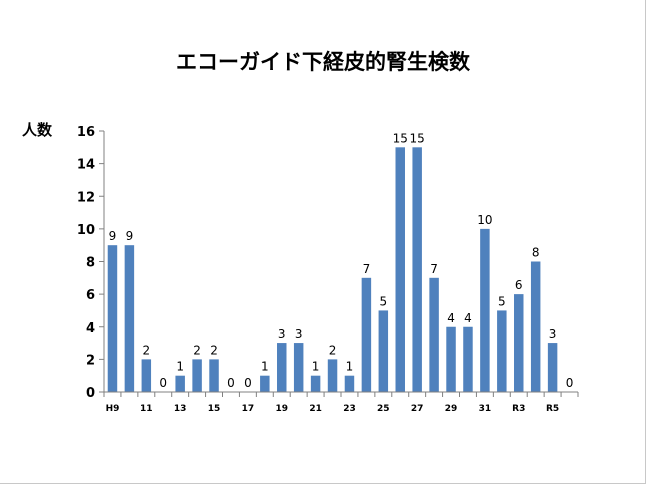 The width and height of the screenshot is (646, 484). Describe the element at coordinates (90, 393) in the screenshot. I see `y-tick-label: 0` at that location.